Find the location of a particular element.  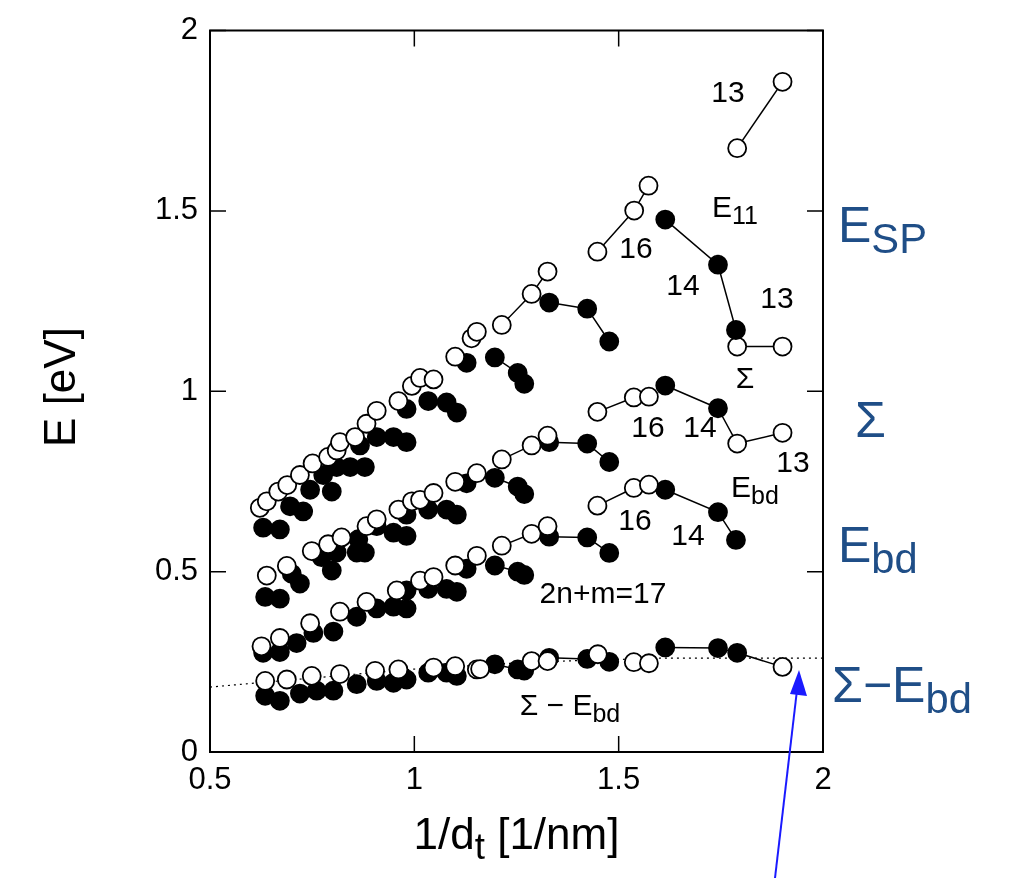

x-axis-title: 1/d$_{t}$ [1/nm] is located at coordinates (516, 838).